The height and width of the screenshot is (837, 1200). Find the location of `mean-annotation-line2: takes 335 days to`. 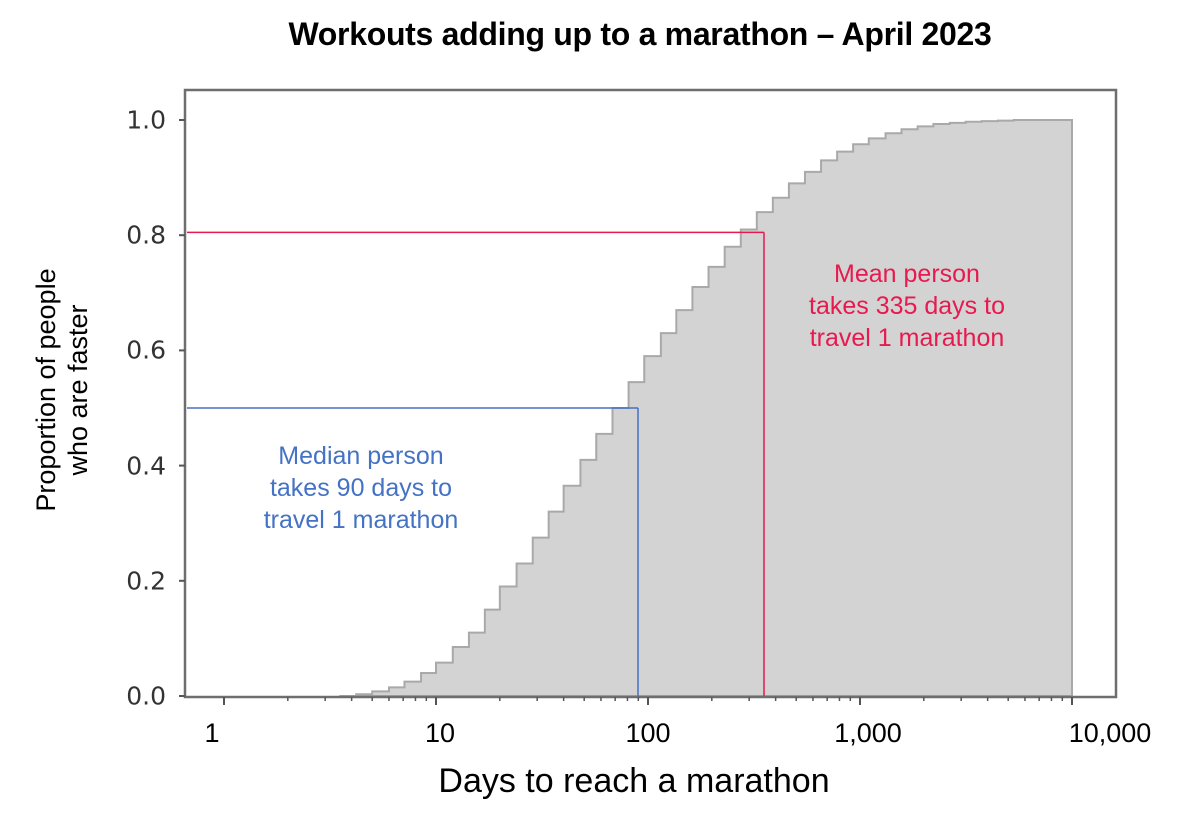

mean-annotation-line2: takes 335 days to is located at coordinates (907, 306).